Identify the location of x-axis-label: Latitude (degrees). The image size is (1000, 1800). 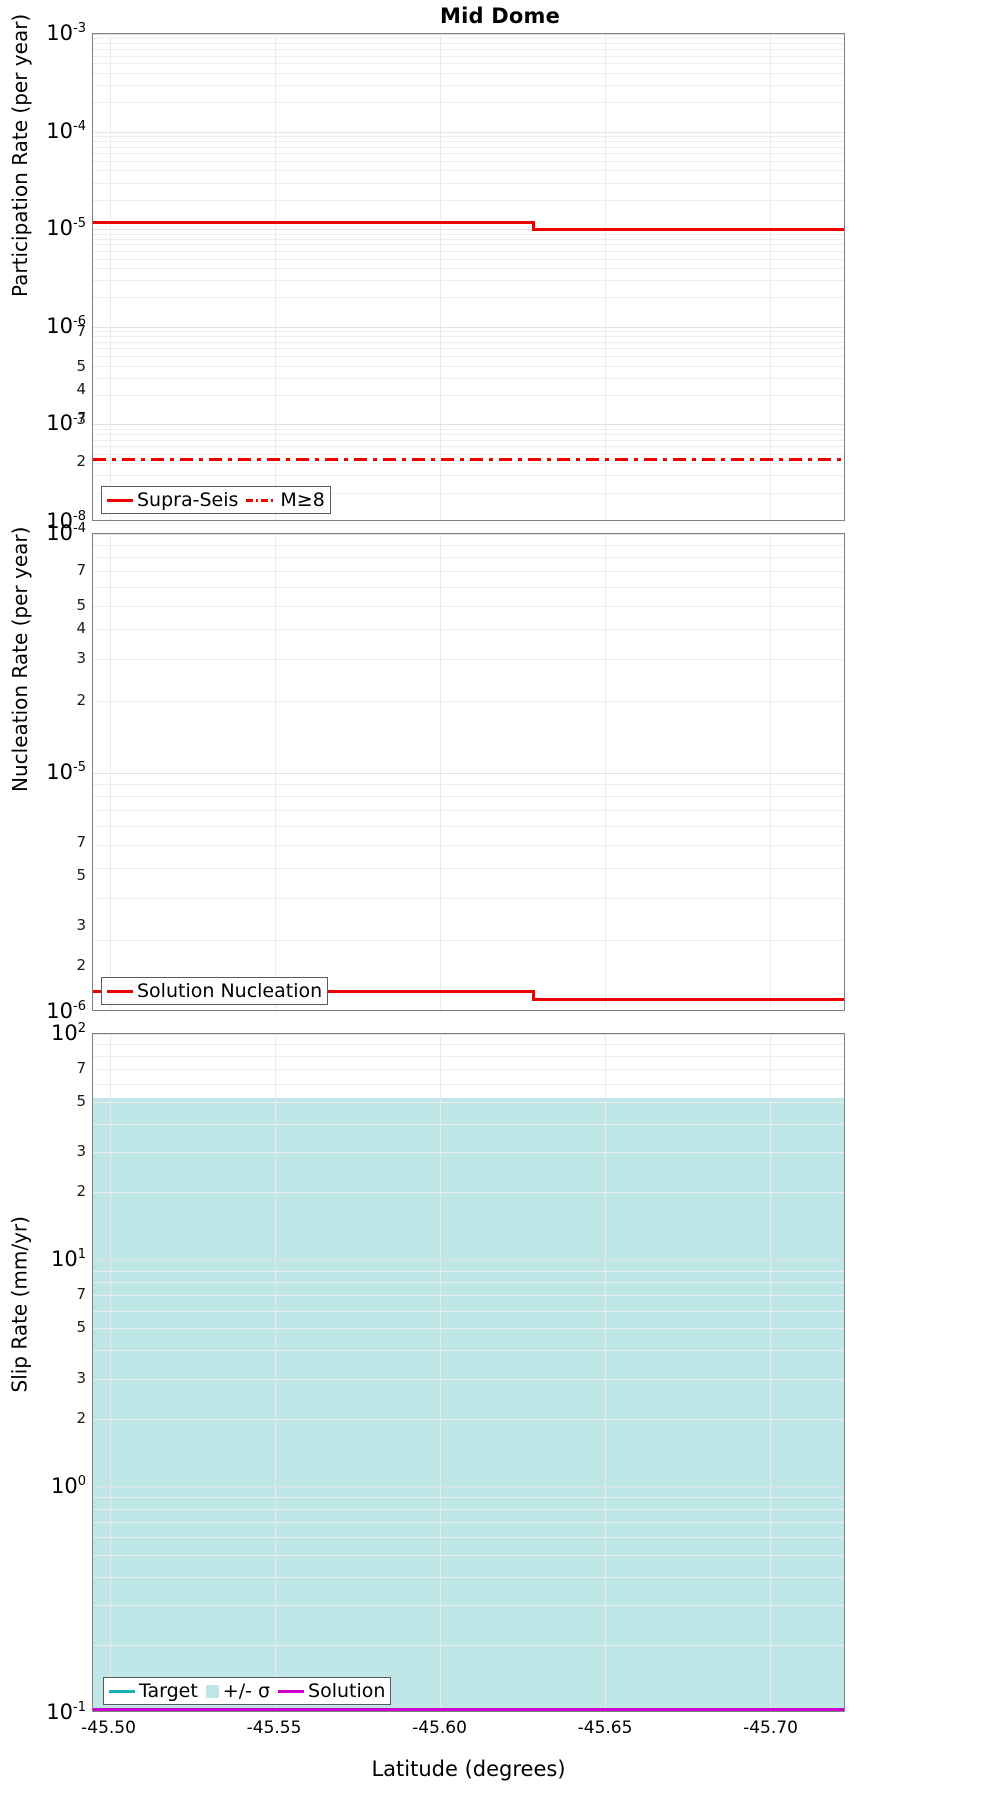
(468, 1769).